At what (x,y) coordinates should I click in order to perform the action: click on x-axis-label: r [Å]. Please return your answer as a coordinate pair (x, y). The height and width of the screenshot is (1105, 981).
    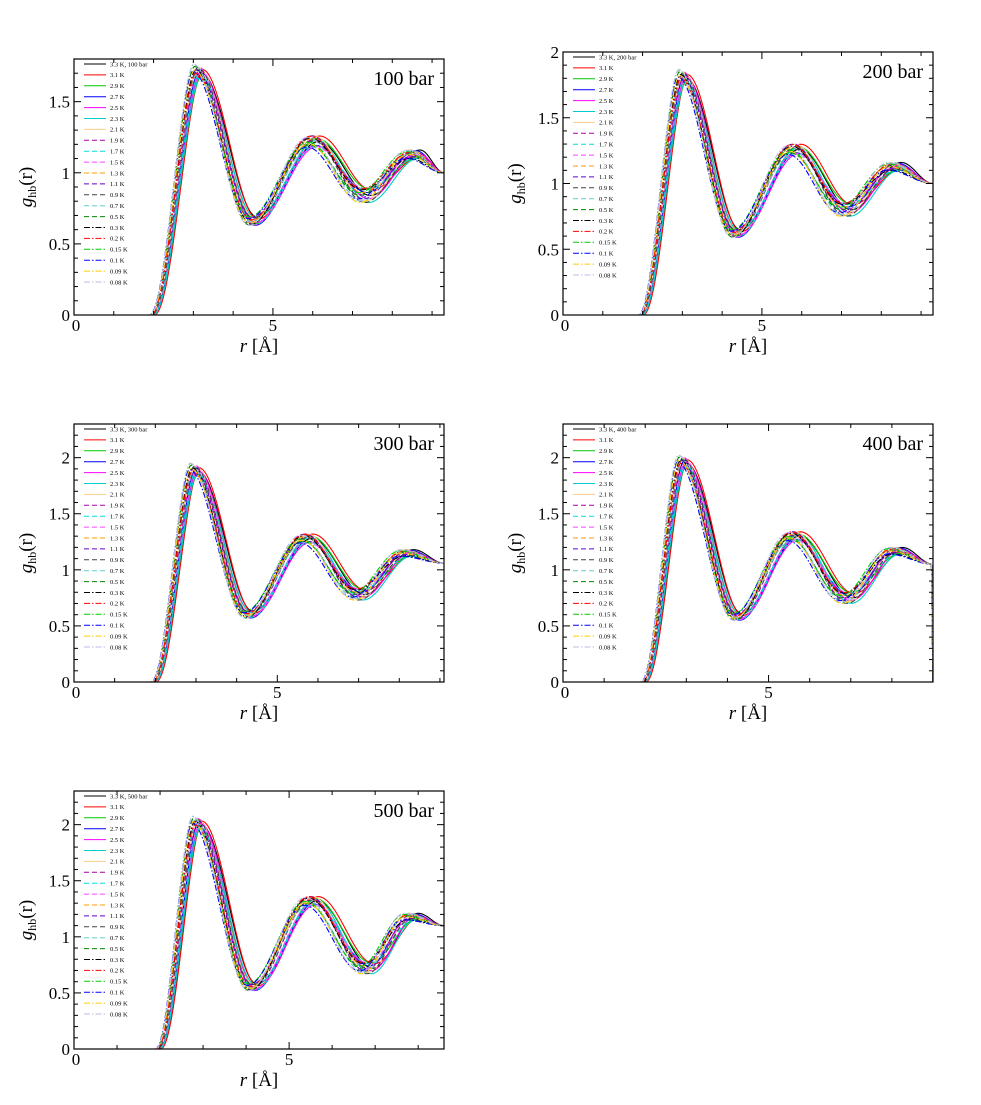
    Looking at the image, I should click on (748, 346).